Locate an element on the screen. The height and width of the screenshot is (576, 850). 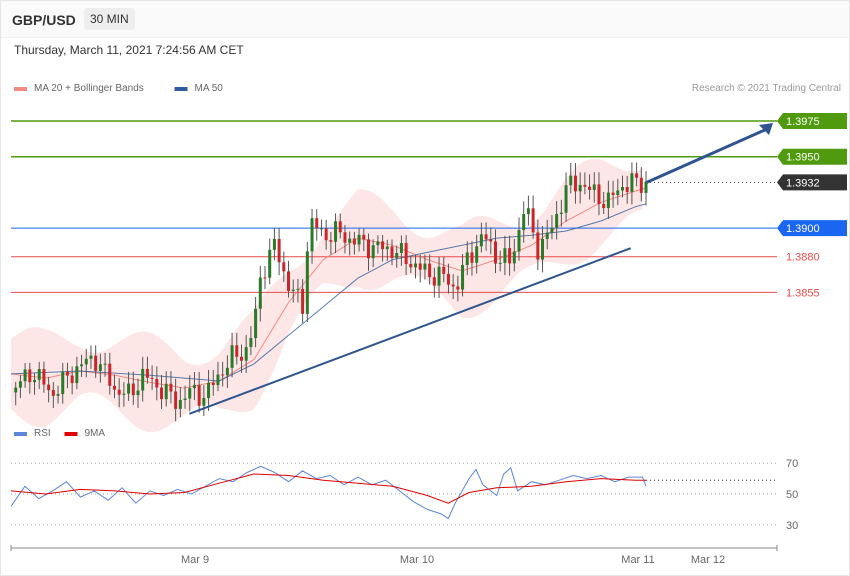
rsi-tick-1: 50 is located at coordinates (792, 495).